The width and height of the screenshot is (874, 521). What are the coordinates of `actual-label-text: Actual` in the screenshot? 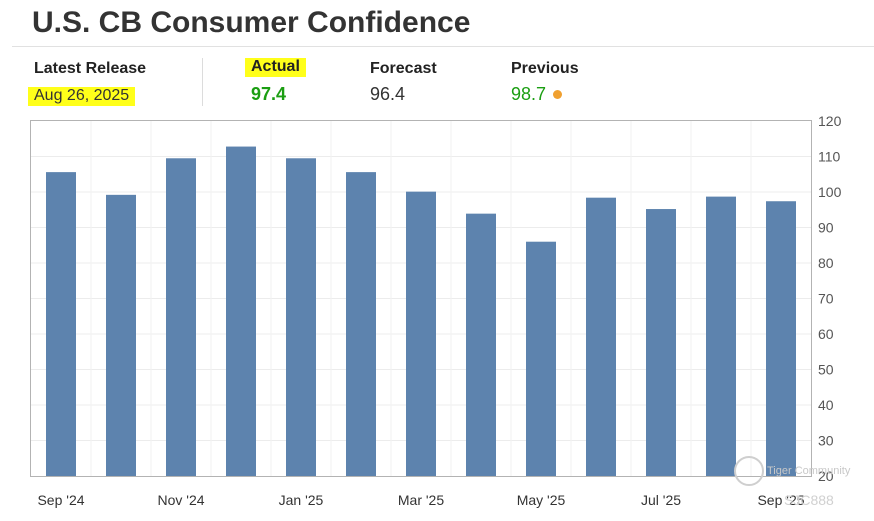 It's located at (275, 67).